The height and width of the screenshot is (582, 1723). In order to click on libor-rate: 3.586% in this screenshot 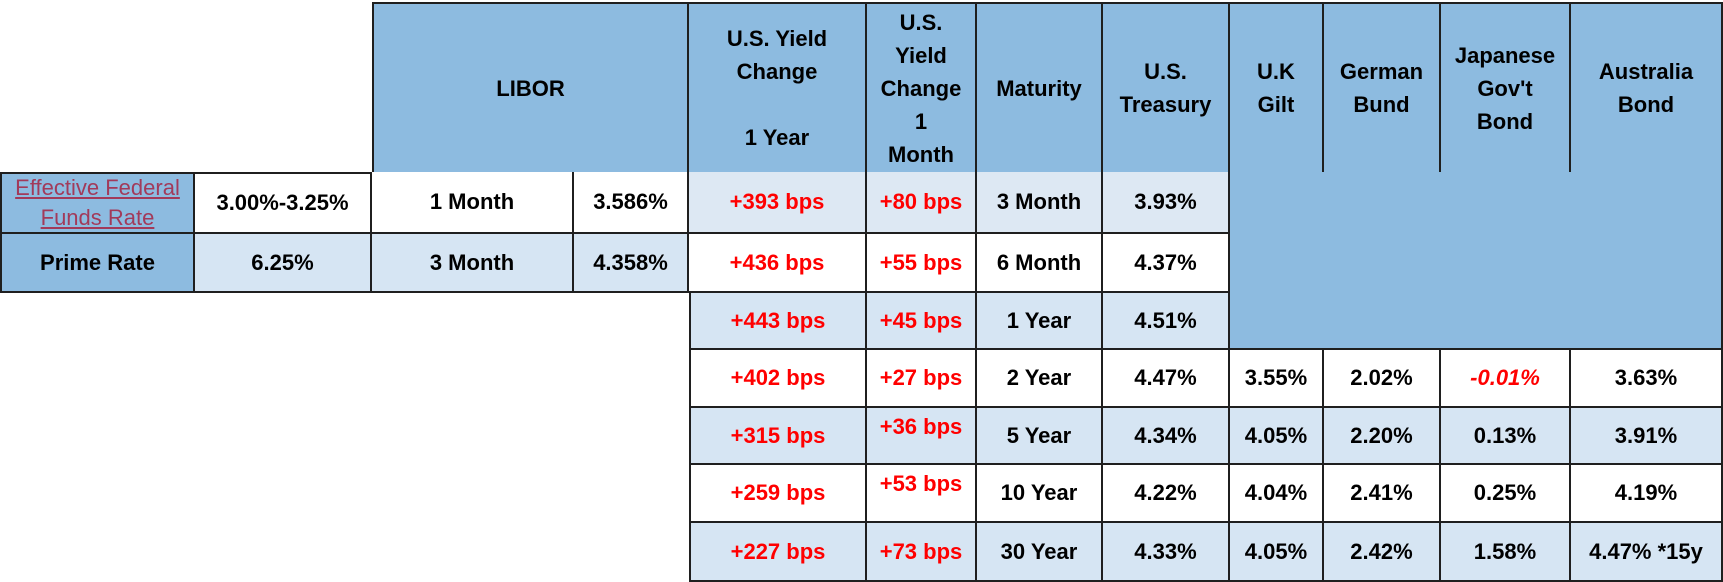, I will do `click(631, 203)`.